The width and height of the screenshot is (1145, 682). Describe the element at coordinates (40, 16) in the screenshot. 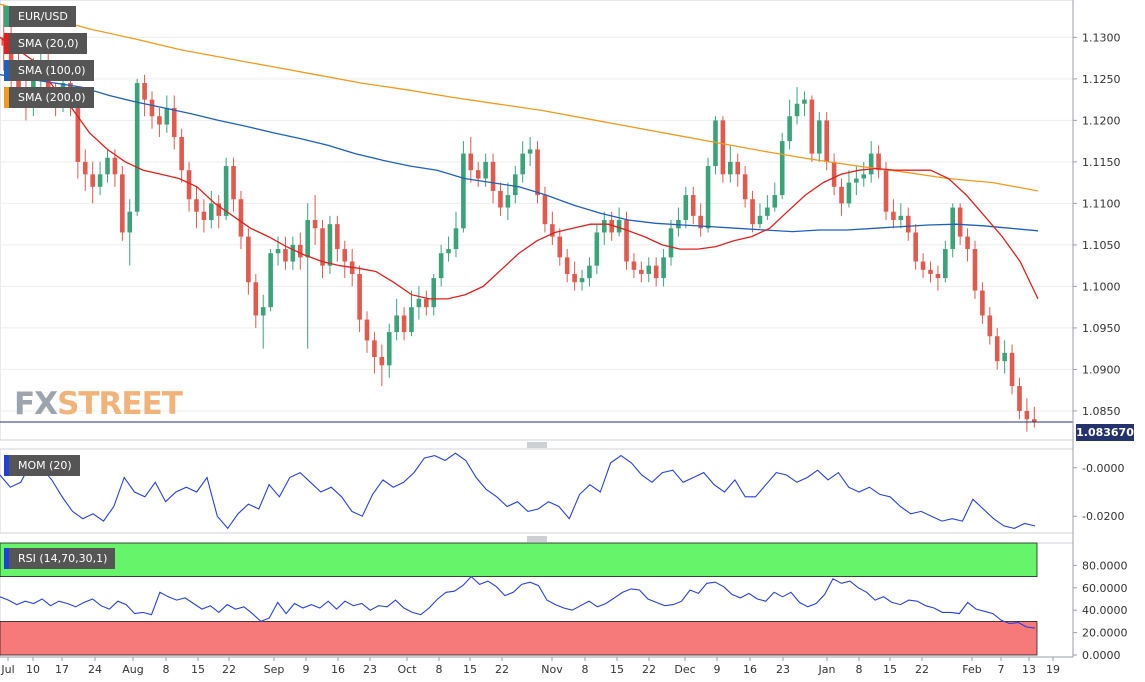

I see `legend-eurusd: EUR/USD` at that location.